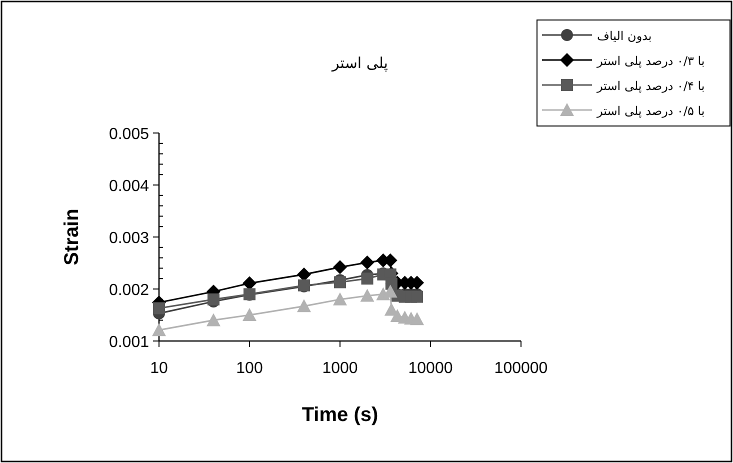 The height and width of the screenshot is (463, 733). Describe the element at coordinates (129, 238) in the screenshot. I see `y-tick-label: 0.003` at that location.